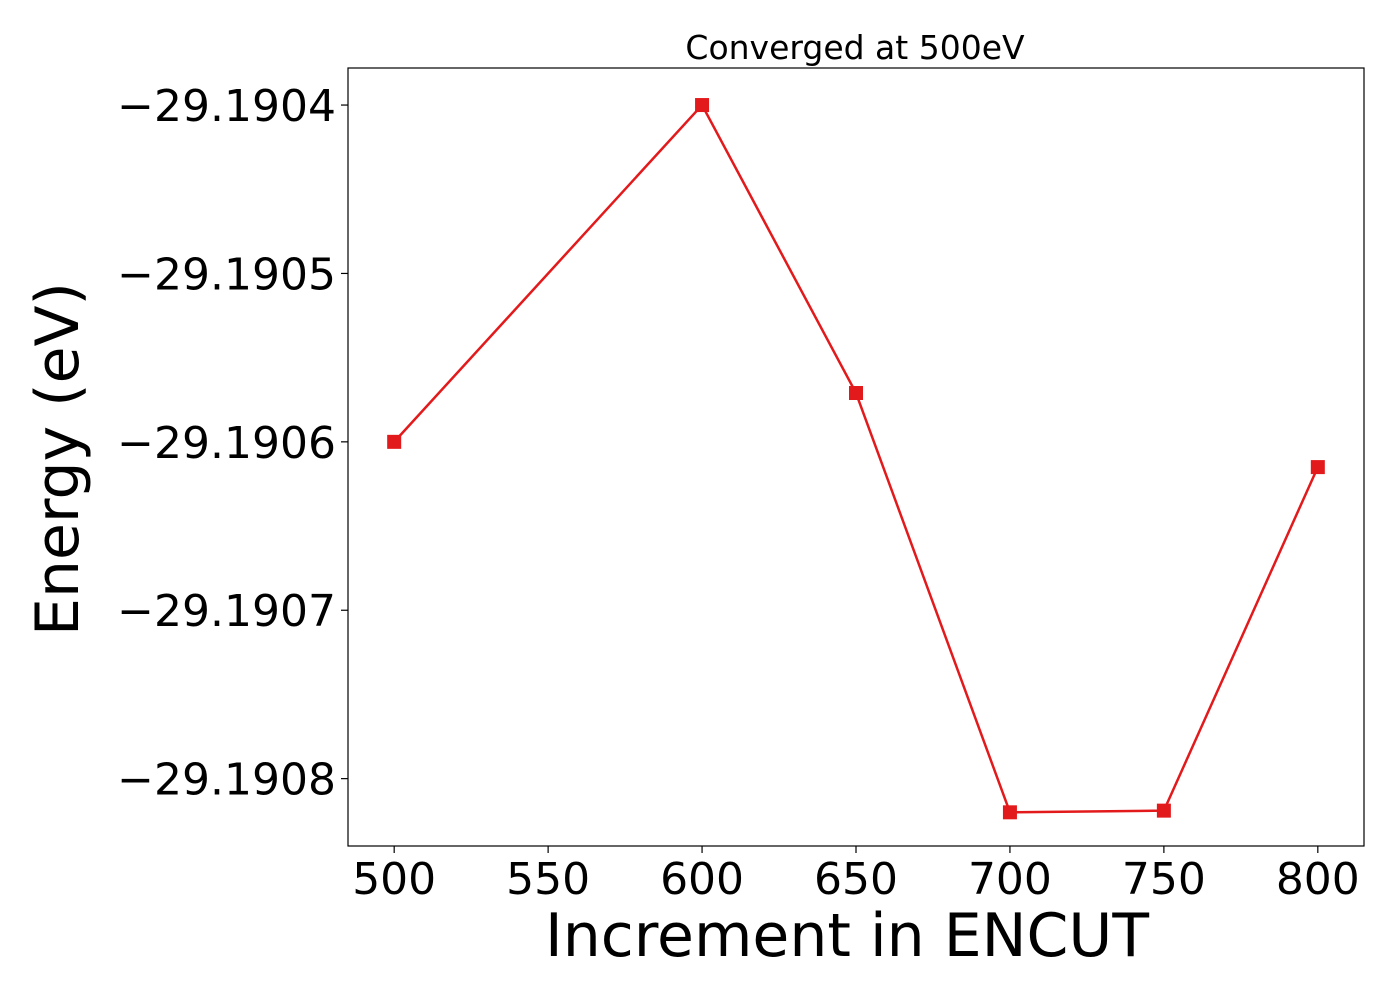 The height and width of the screenshot is (1000, 1400). I want to click on x-axis-label: Increment in ENCUT, so click(847, 936).